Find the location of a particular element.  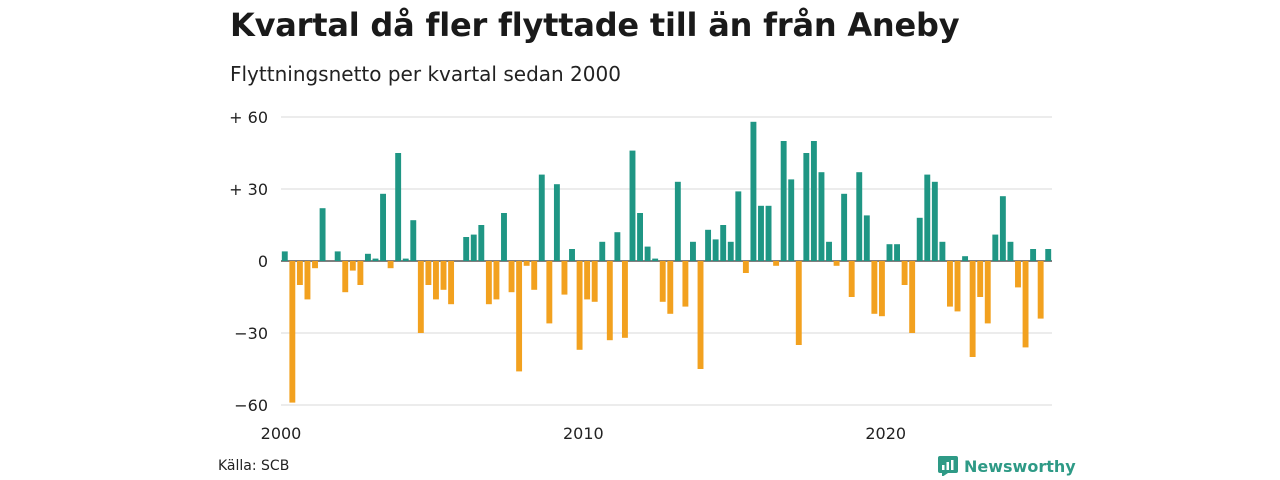

y-tick-label: + 60 is located at coordinates (248, 117).